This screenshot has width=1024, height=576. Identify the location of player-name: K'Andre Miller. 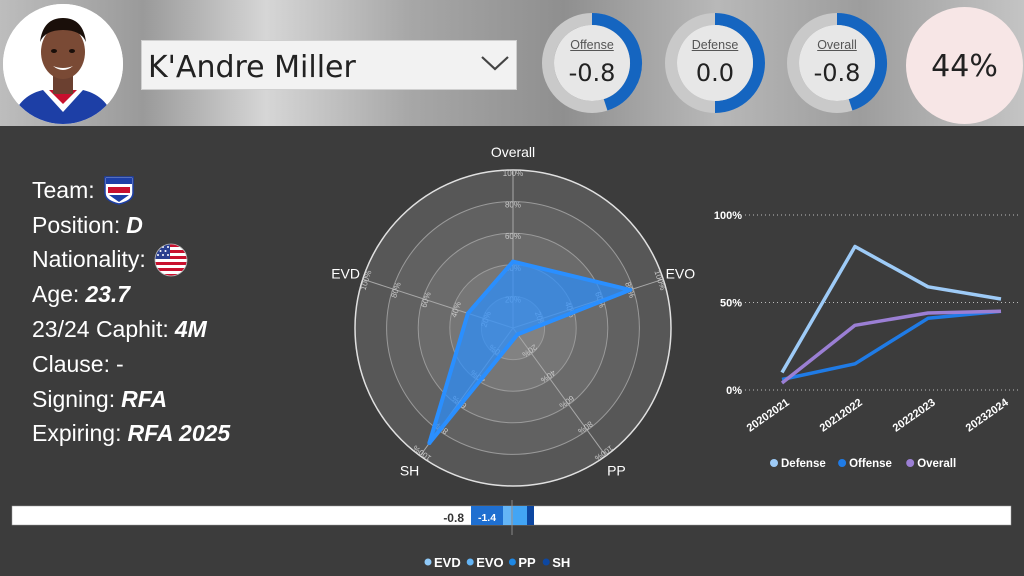
(252, 67).